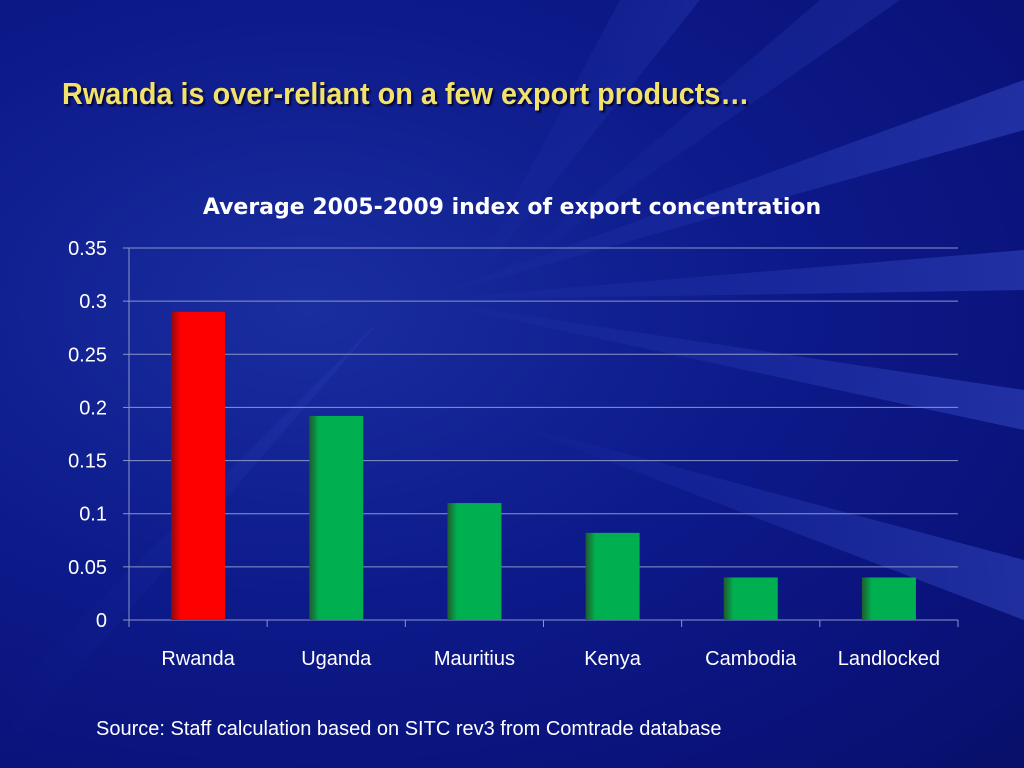 The width and height of the screenshot is (1024, 768). What do you see at coordinates (93, 302) in the screenshot?
I see `y-tick-label: 0.3` at bounding box center [93, 302].